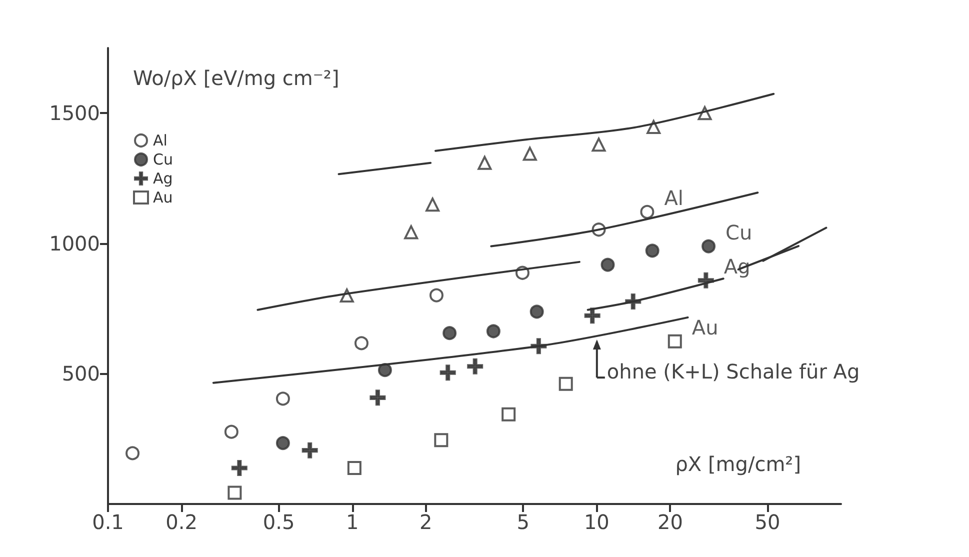 The image size is (969, 557). Describe the element at coordinates (74, 113) in the screenshot. I see `y-tick-label: 1500` at that location.